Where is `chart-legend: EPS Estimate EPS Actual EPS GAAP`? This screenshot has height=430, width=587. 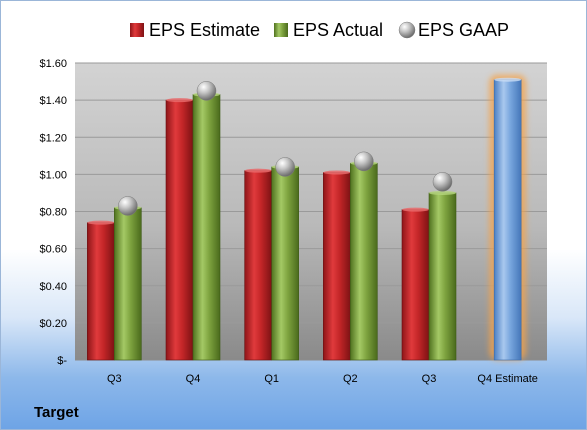
chart-legend: EPS Estimate EPS Actual EPS GAAP is located at coordinates (319, 30).